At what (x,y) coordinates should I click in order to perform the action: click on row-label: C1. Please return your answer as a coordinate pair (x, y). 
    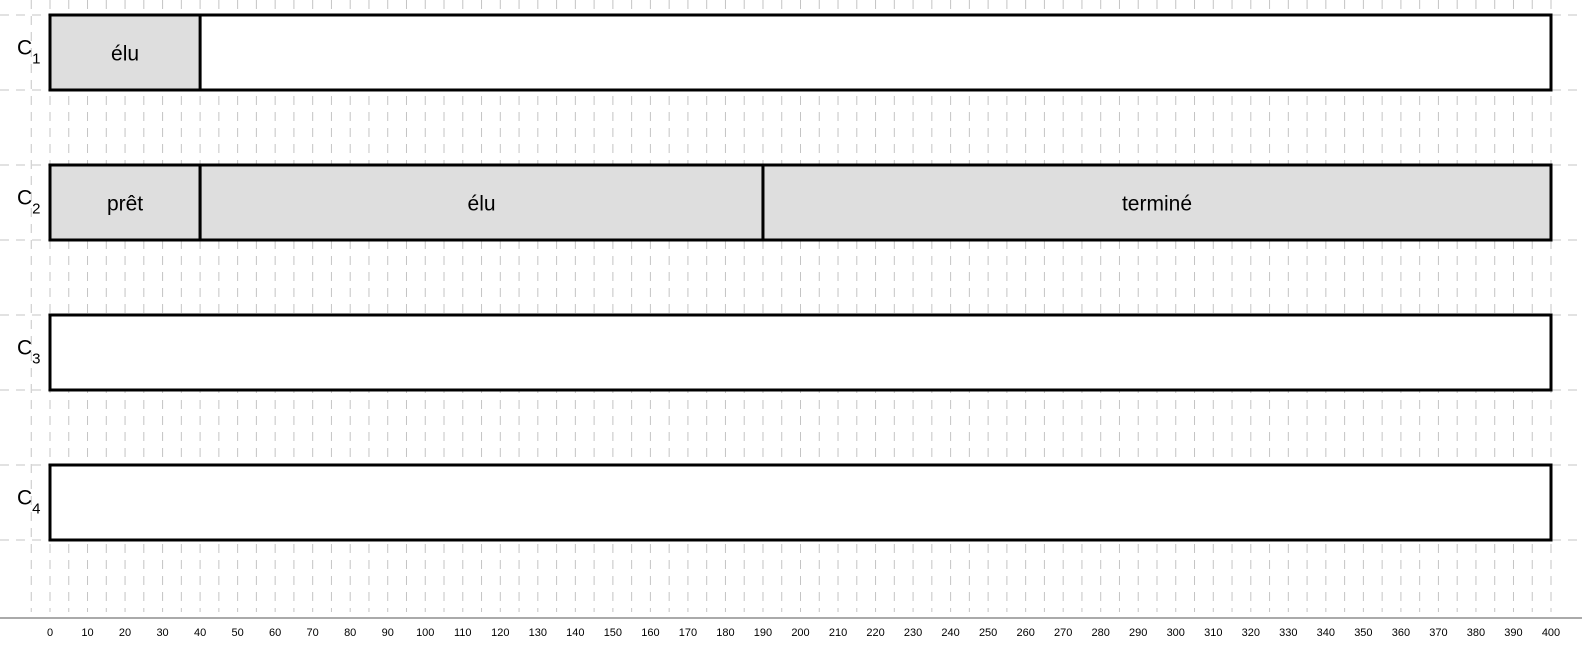
    Looking at the image, I should click on (29, 52).